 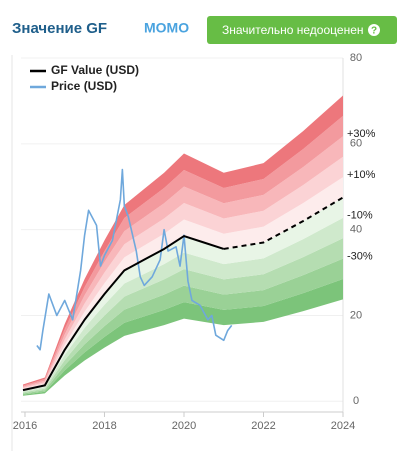 I want to click on band-label: -10%, so click(x=360, y=216).